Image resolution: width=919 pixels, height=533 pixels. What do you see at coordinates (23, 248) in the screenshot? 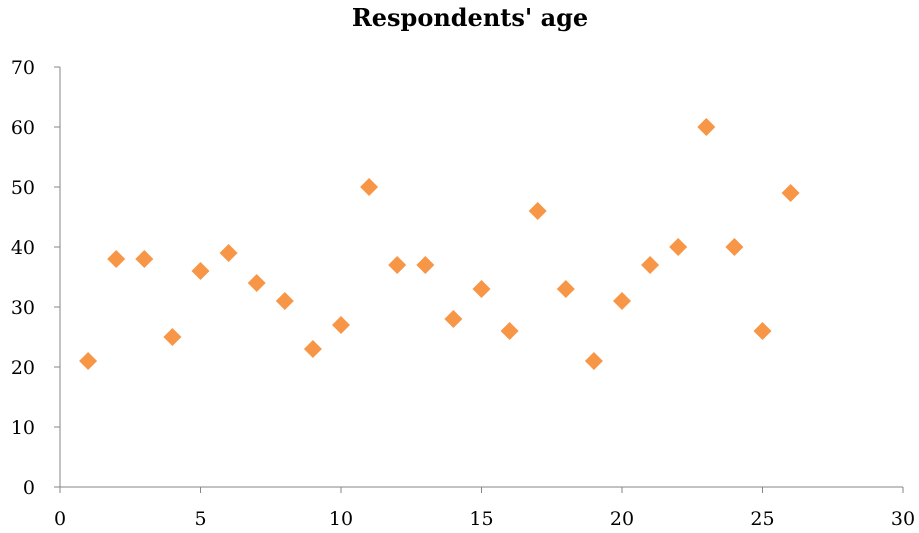
I see `y-tick-label: 40` at bounding box center [23, 248].